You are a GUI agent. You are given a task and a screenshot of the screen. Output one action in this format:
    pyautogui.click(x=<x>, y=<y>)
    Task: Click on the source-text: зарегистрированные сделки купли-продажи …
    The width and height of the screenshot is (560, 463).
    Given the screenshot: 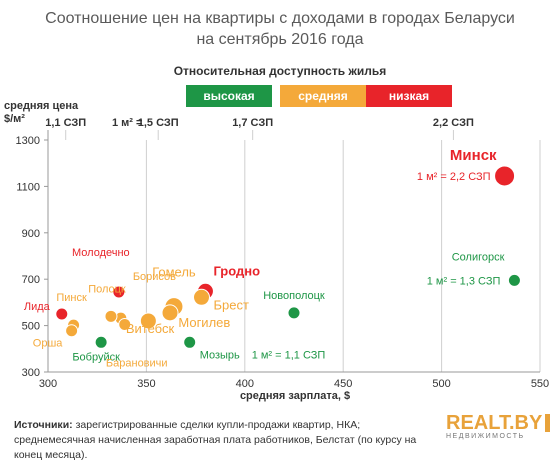 What is the action you would take?
    pyautogui.click(x=215, y=440)
    